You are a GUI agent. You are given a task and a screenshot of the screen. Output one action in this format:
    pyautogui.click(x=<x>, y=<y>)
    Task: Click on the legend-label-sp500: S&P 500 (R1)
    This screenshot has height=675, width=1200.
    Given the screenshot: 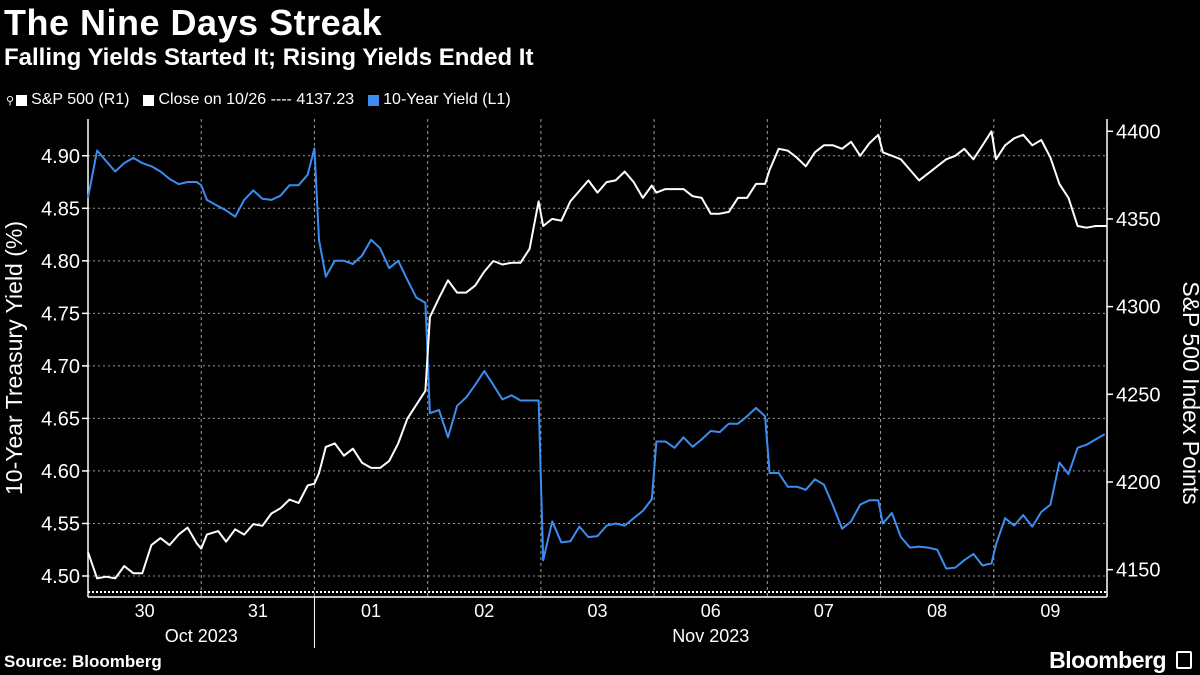 What is the action you would take?
    pyautogui.click(x=80, y=99)
    